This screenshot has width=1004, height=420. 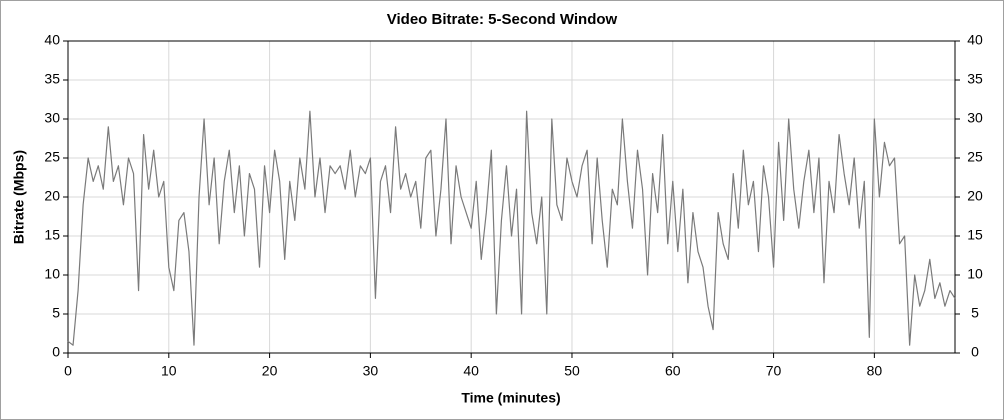 What do you see at coordinates (52, 274) in the screenshot?
I see `y-tick-label: 10` at bounding box center [52, 274].